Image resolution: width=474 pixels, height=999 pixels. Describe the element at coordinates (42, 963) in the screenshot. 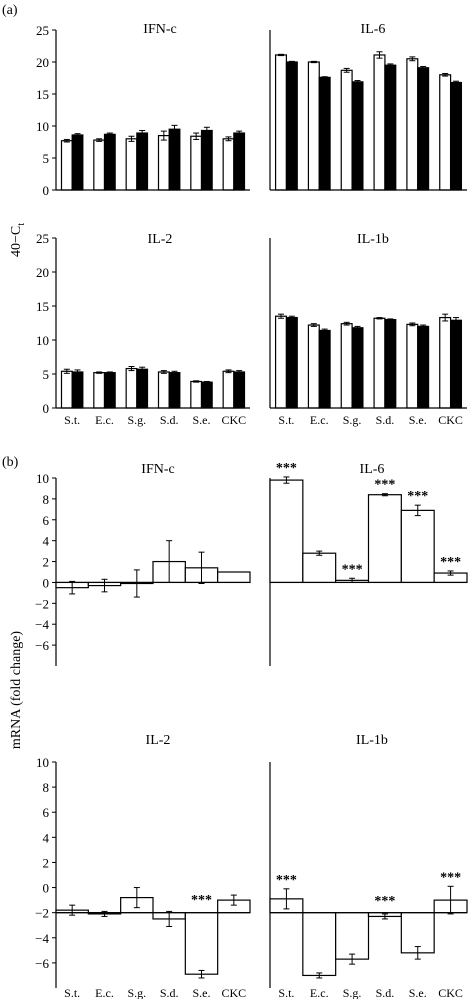

I see `y-tick-label: −6` at that location.